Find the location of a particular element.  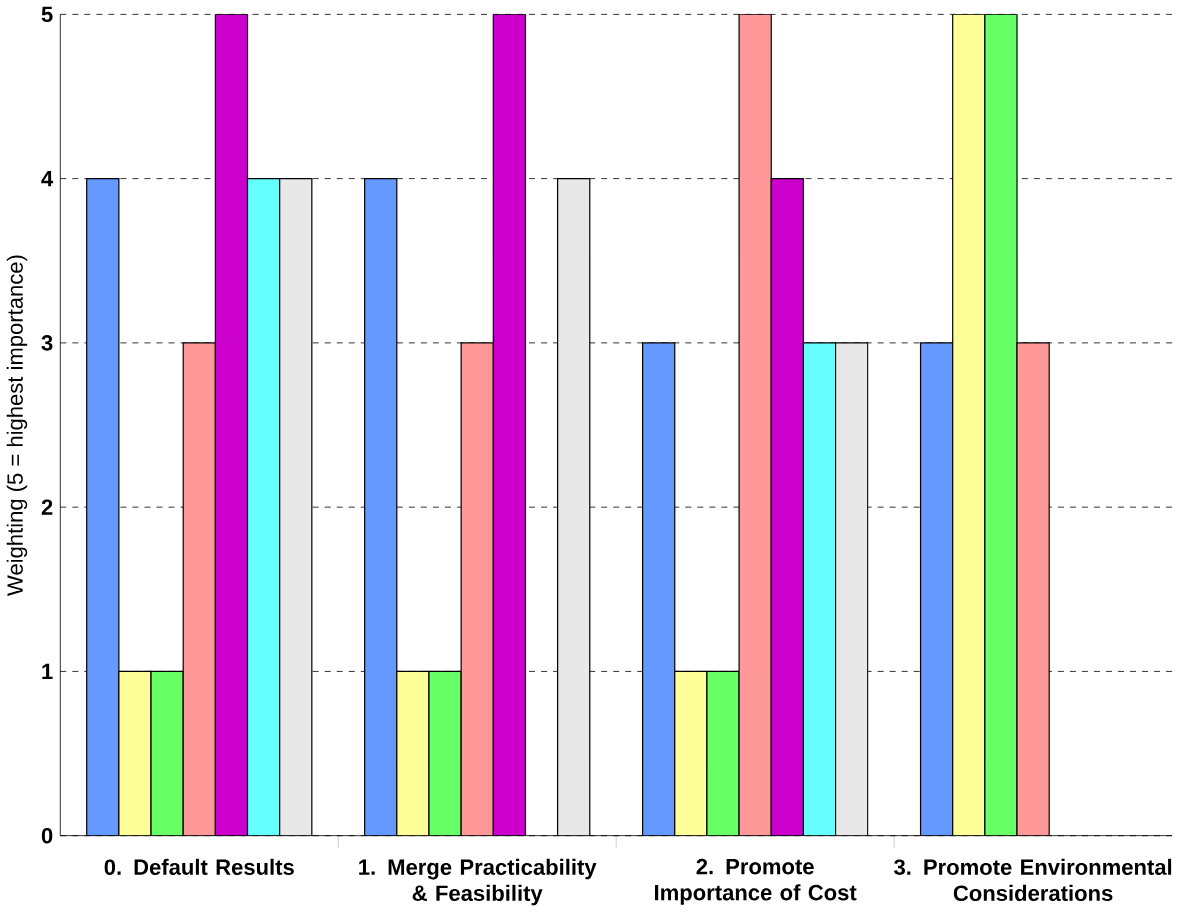

x-tick-label: 2. Promote Importance of Cost is located at coordinates (756, 881).